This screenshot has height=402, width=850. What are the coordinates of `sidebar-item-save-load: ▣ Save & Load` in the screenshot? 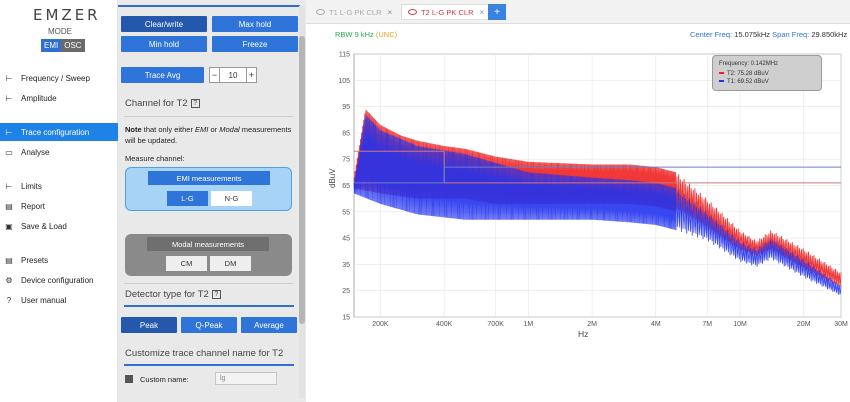 It's located at (59, 226).